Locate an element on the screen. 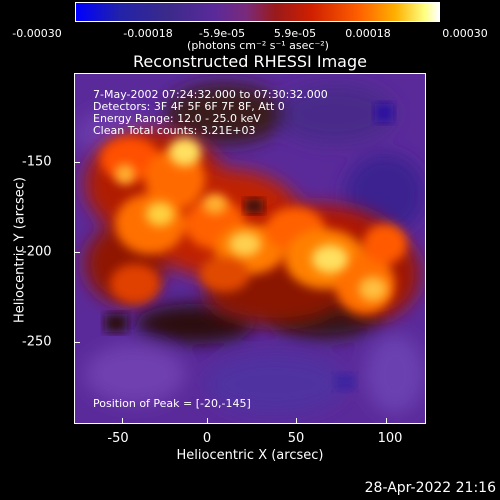 This screenshot has width=500, height=500. colorbar-tick: 0.00018 is located at coordinates (368, 33).